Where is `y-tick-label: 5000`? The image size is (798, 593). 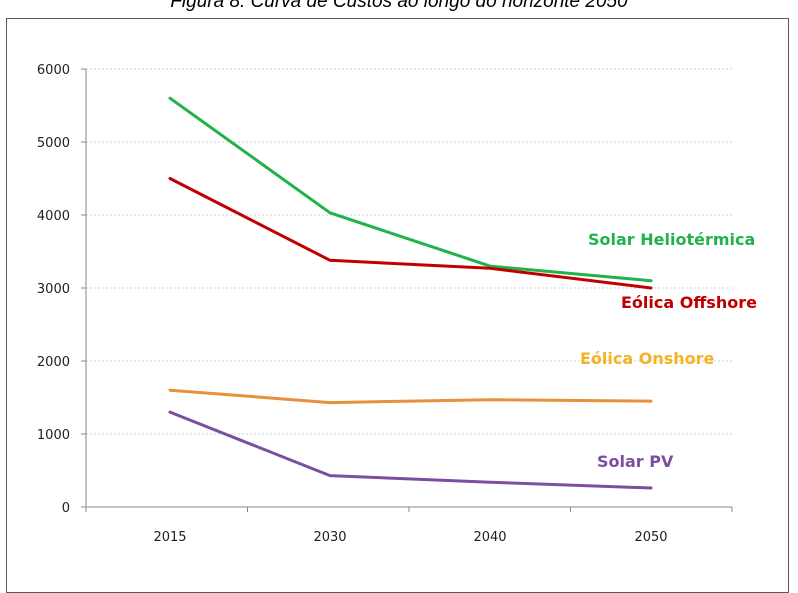 y-tick-label: 5000 is located at coordinates (53, 143).